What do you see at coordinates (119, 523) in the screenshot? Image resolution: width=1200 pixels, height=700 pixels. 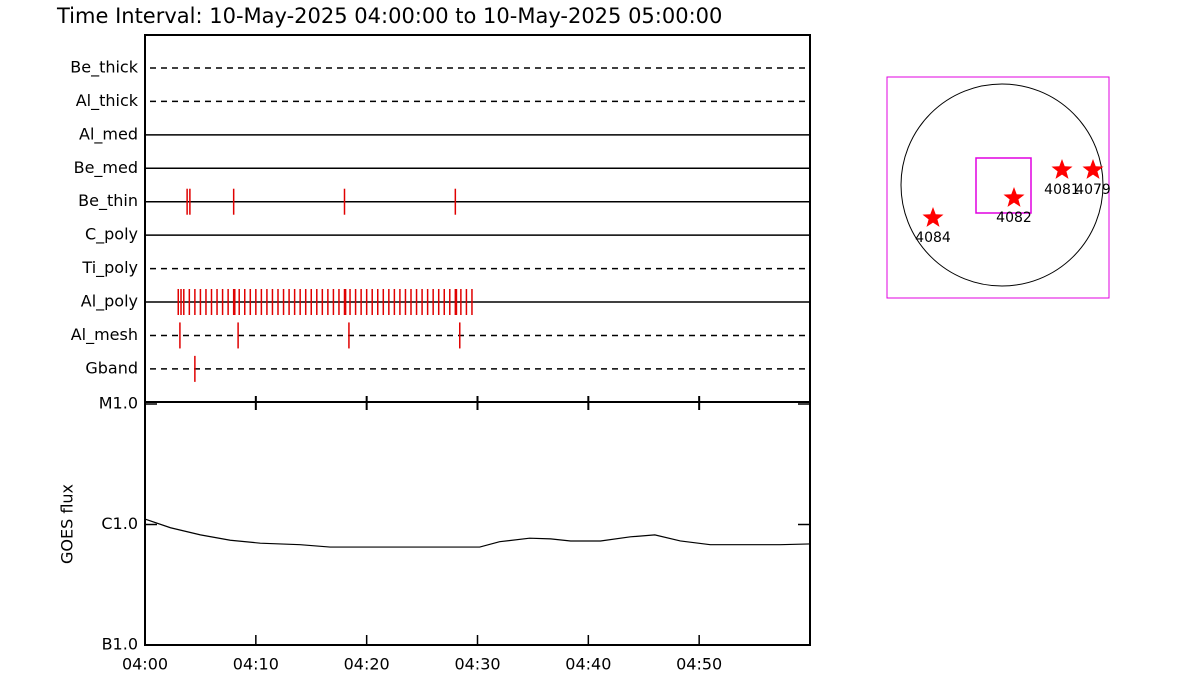 I see `y-tick-label: C1.0` at bounding box center [119, 523].